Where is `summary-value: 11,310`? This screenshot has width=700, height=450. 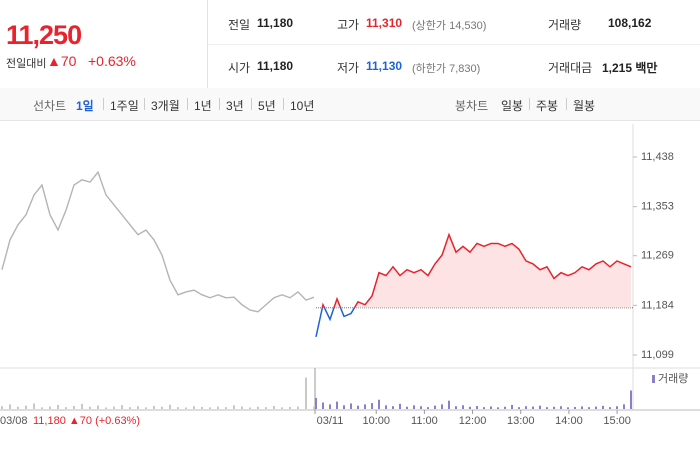 summary-value: 11,310 is located at coordinates (384, 23).